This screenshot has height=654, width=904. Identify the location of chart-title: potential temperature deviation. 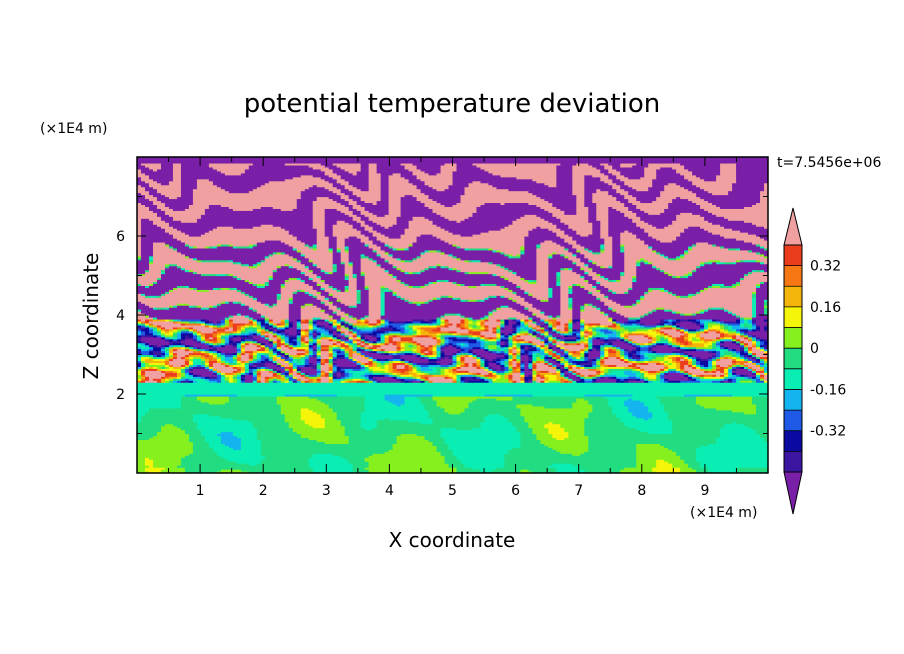
(452, 104).